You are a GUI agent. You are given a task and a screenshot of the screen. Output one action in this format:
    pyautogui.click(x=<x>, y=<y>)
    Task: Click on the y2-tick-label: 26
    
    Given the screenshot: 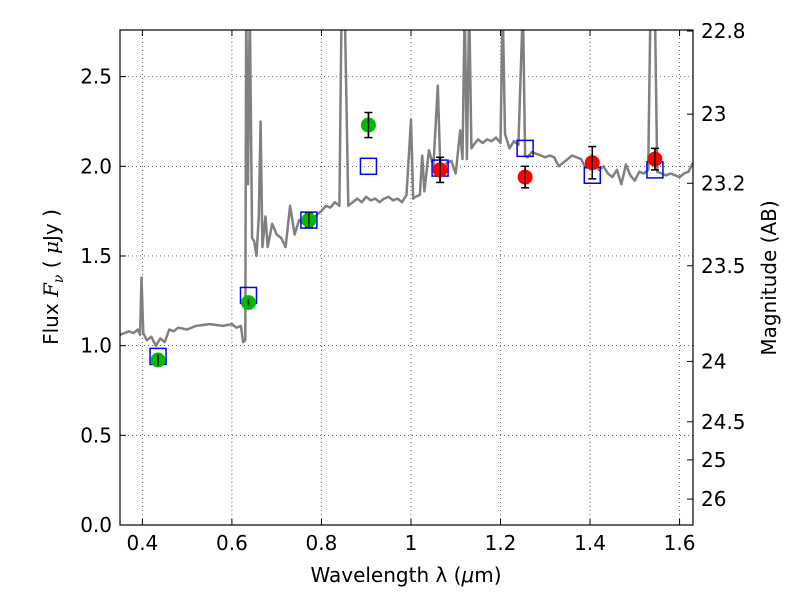 What is the action you would take?
    pyautogui.click(x=713, y=499)
    